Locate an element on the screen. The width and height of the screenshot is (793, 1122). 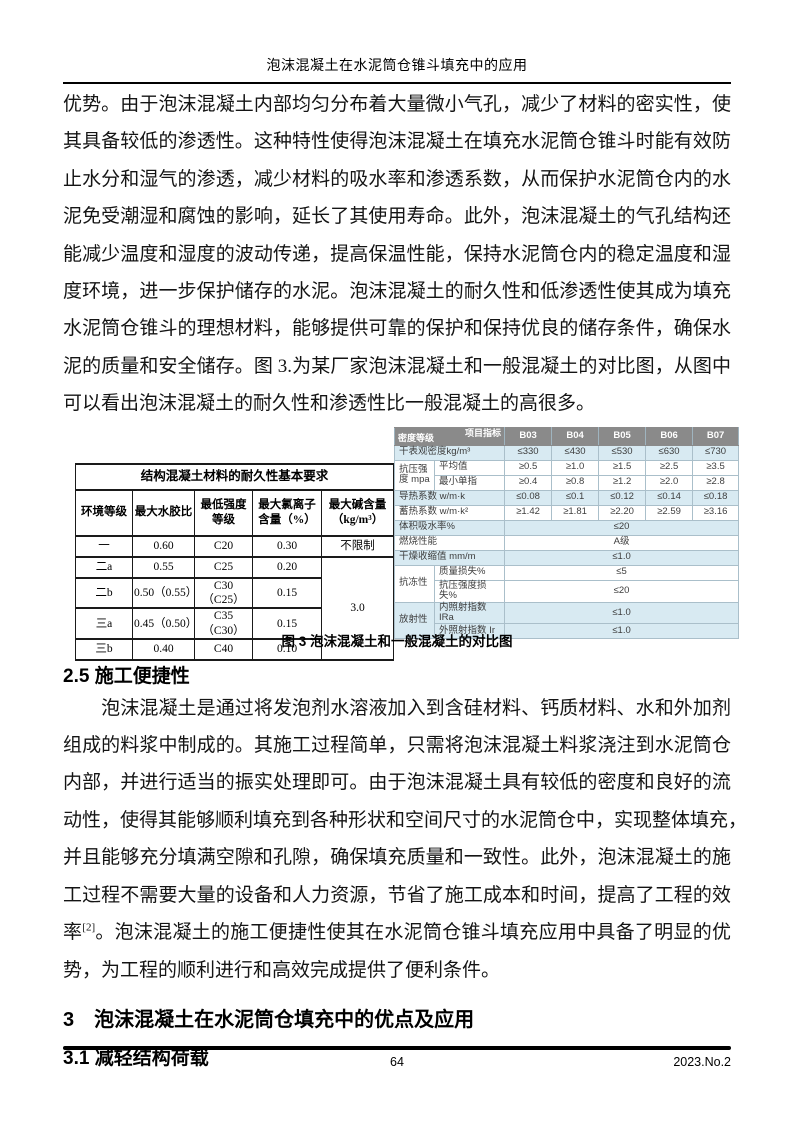
table-cell: ≥3.16 is located at coordinates (716, 512).